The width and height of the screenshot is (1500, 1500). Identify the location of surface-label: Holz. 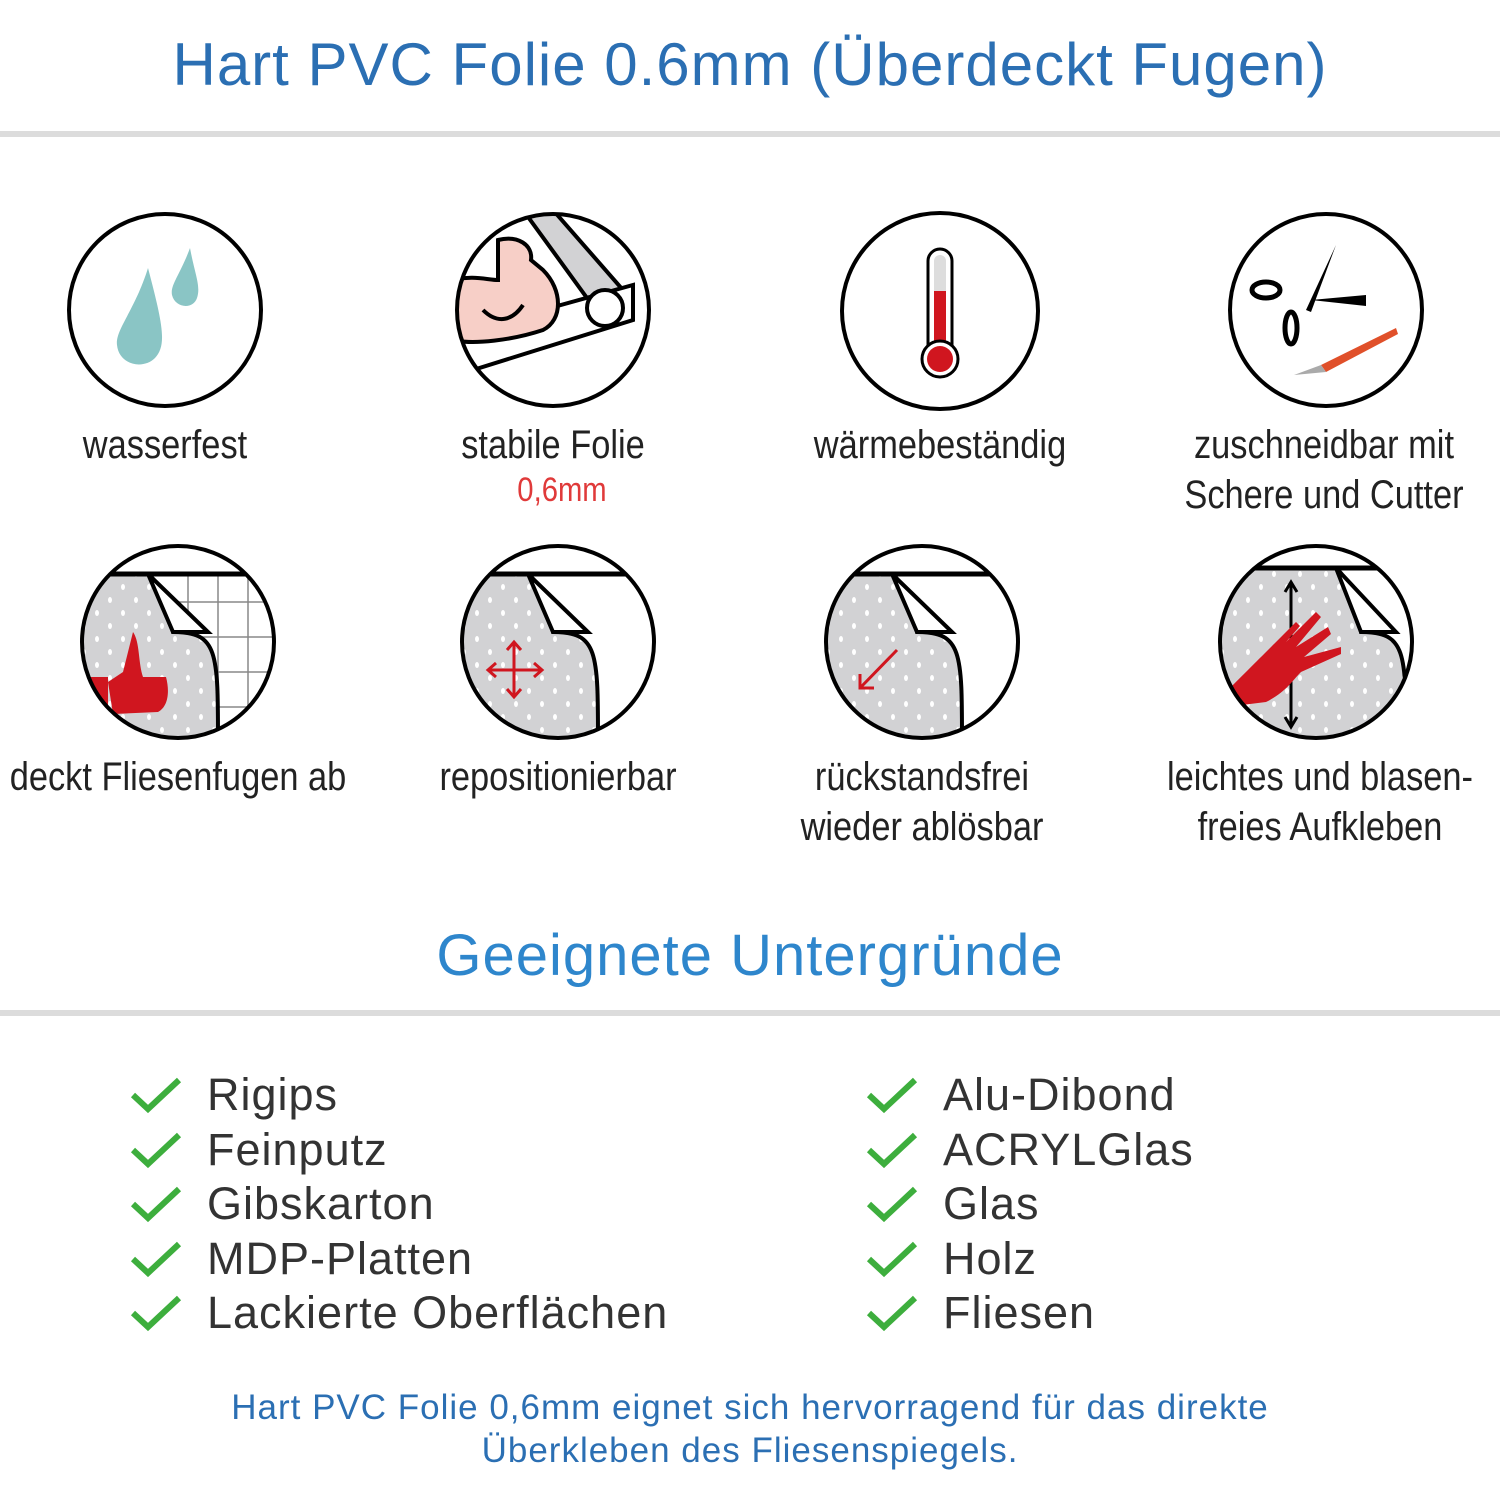
(990, 1258).